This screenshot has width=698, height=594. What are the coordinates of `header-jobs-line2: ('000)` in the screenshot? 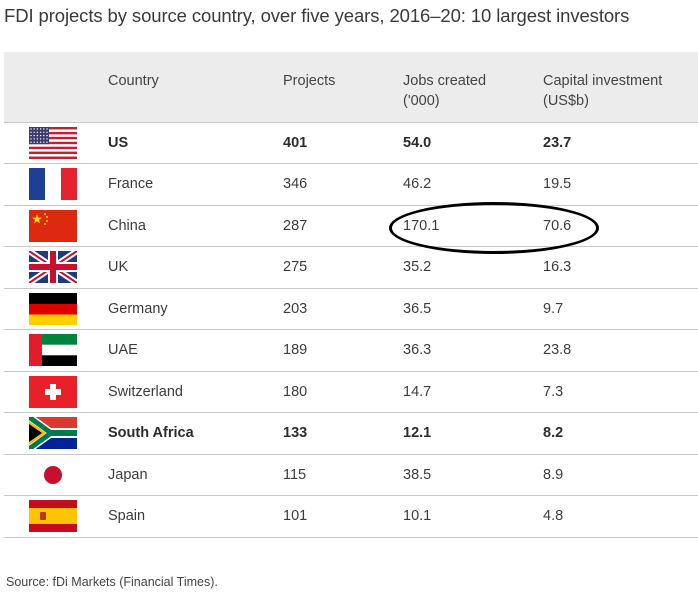 It's located at (421, 101).